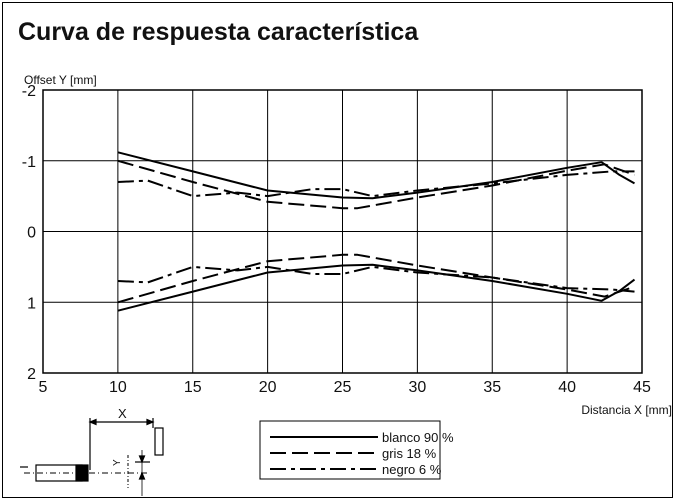 This screenshot has width=677, height=502. I want to click on series-1-upper-line, so click(376, 184).